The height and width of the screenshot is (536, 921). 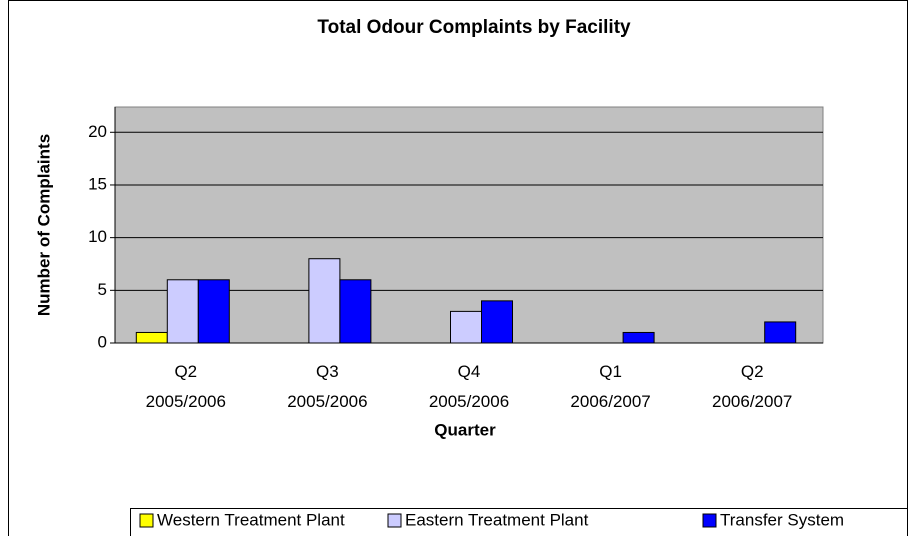 I want to click on x-tick-label: Q3 2005/2006, so click(x=327, y=386).